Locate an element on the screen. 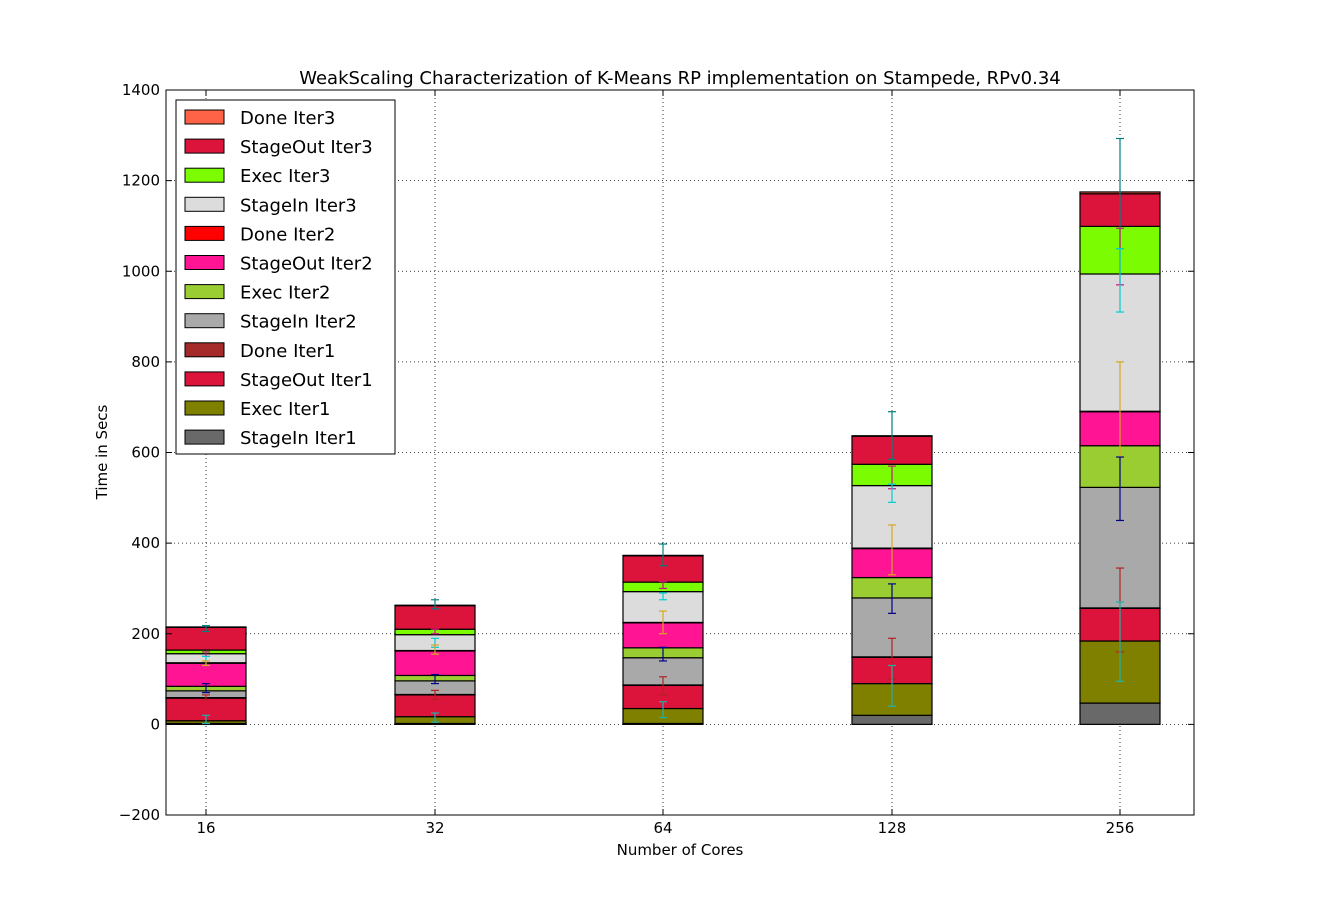 The image size is (1327, 905). y-tick-label: 400 is located at coordinates (145, 543).